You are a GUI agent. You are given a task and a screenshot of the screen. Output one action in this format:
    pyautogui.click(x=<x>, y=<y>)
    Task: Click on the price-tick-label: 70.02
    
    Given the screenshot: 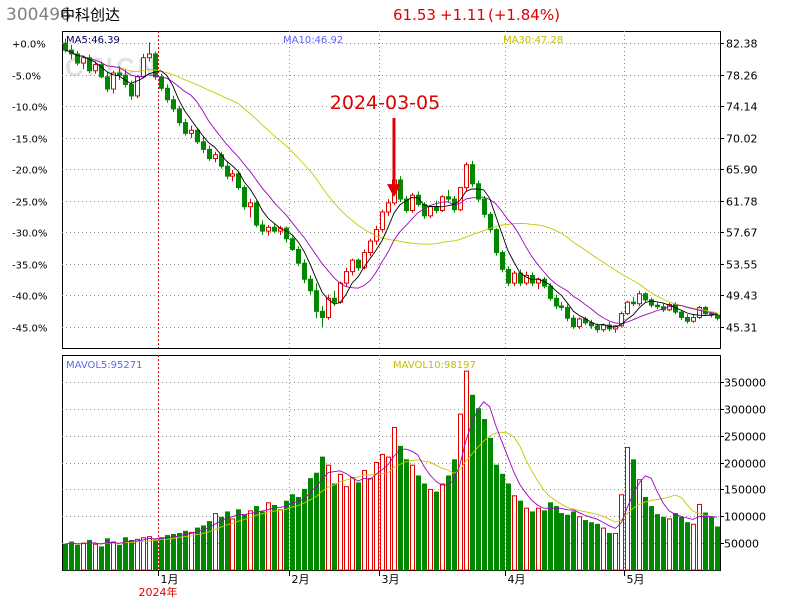 What is the action you would take?
    pyautogui.click(x=742, y=139)
    